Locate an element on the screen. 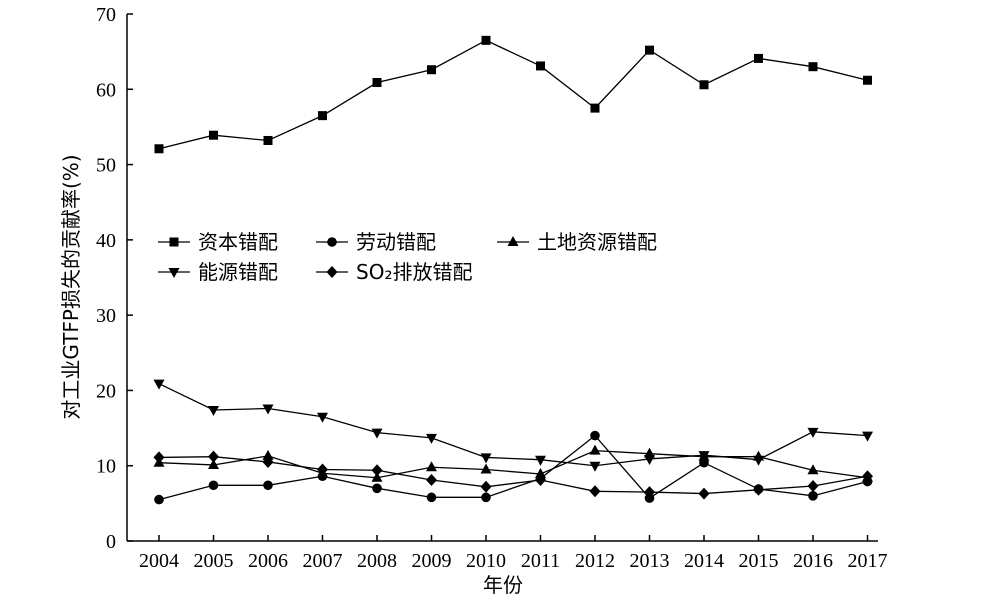 This screenshot has height=609, width=1000. legend-label: SO₂排放错配 is located at coordinates (414, 272).